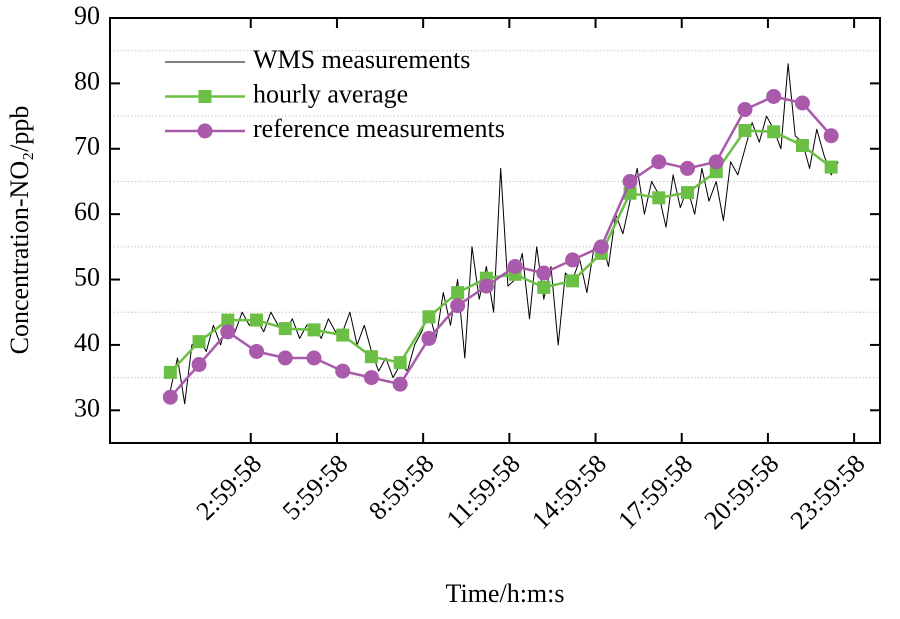  Describe the element at coordinates (87, 146) in the screenshot. I see `y-tick-label: 70` at that location.